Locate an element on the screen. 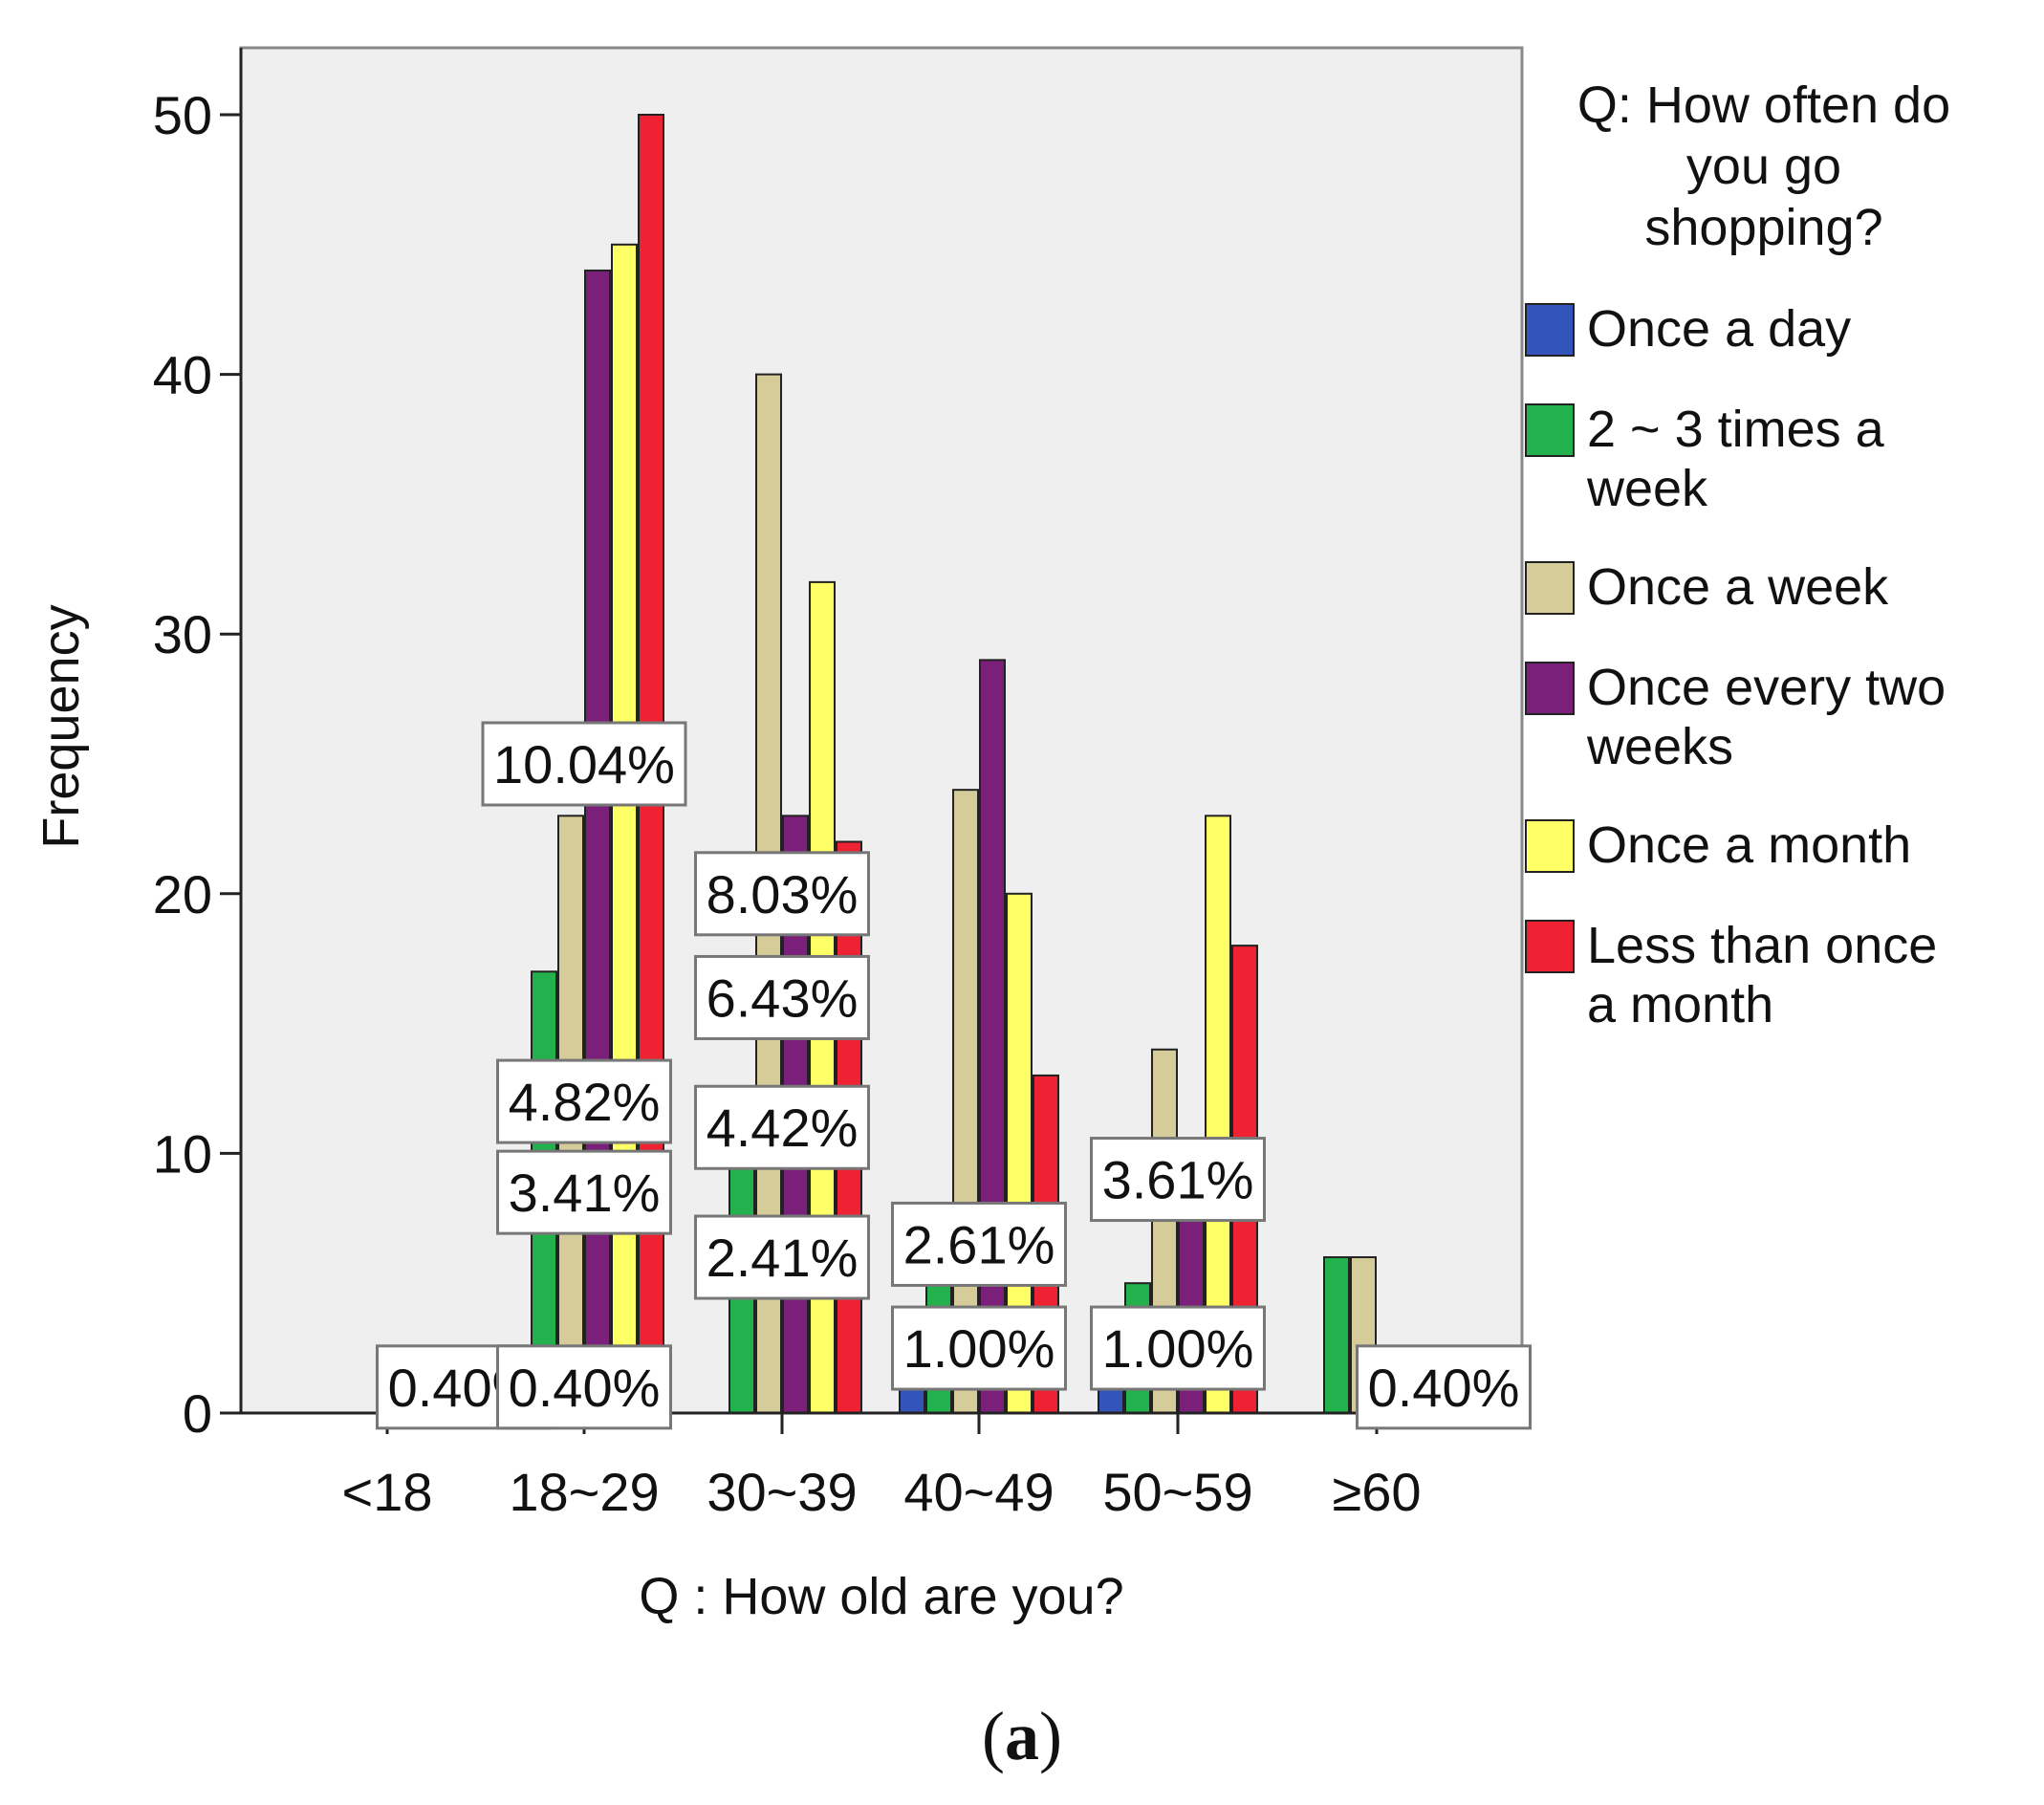  legend-title-line: shopping? is located at coordinates (1763, 228).